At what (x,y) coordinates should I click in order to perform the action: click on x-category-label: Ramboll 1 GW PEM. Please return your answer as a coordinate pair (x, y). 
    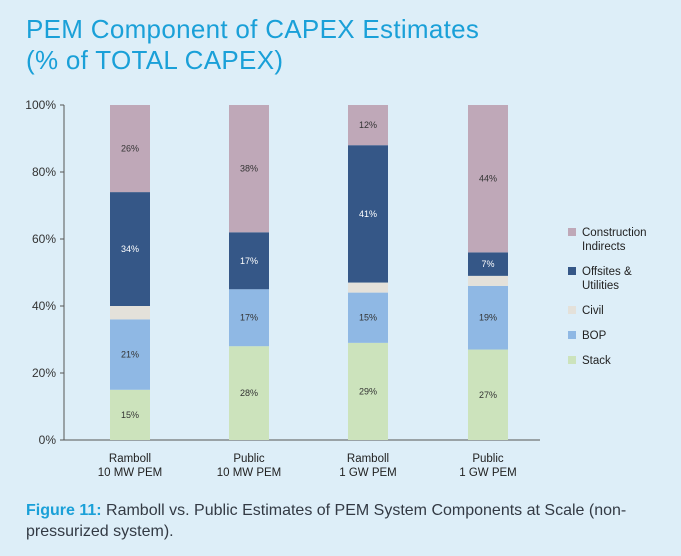
    Looking at the image, I should click on (368, 466).